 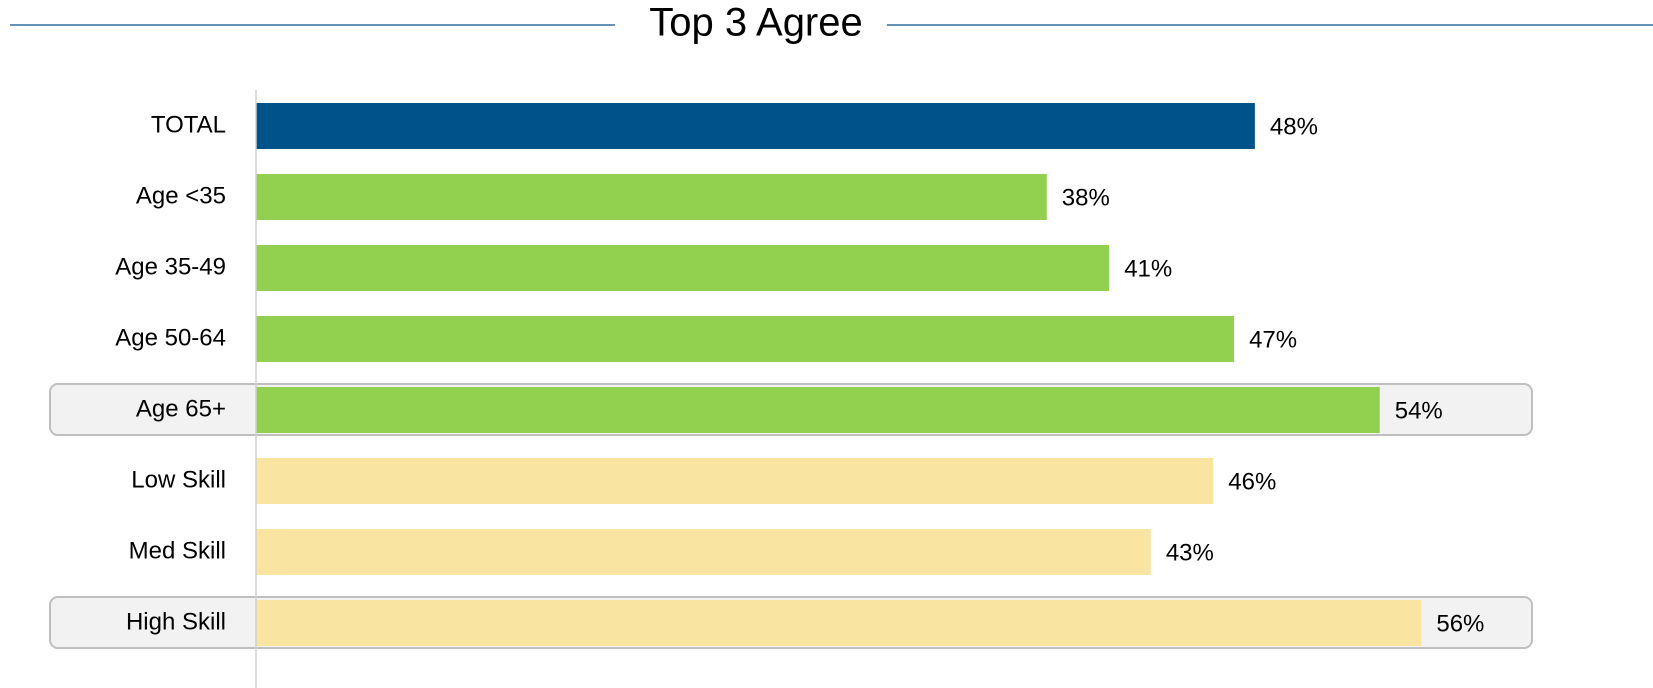 What do you see at coordinates (1086, 197) in the screenshot?
I see `value-label: 38%` at bounding box center [1086, 197].